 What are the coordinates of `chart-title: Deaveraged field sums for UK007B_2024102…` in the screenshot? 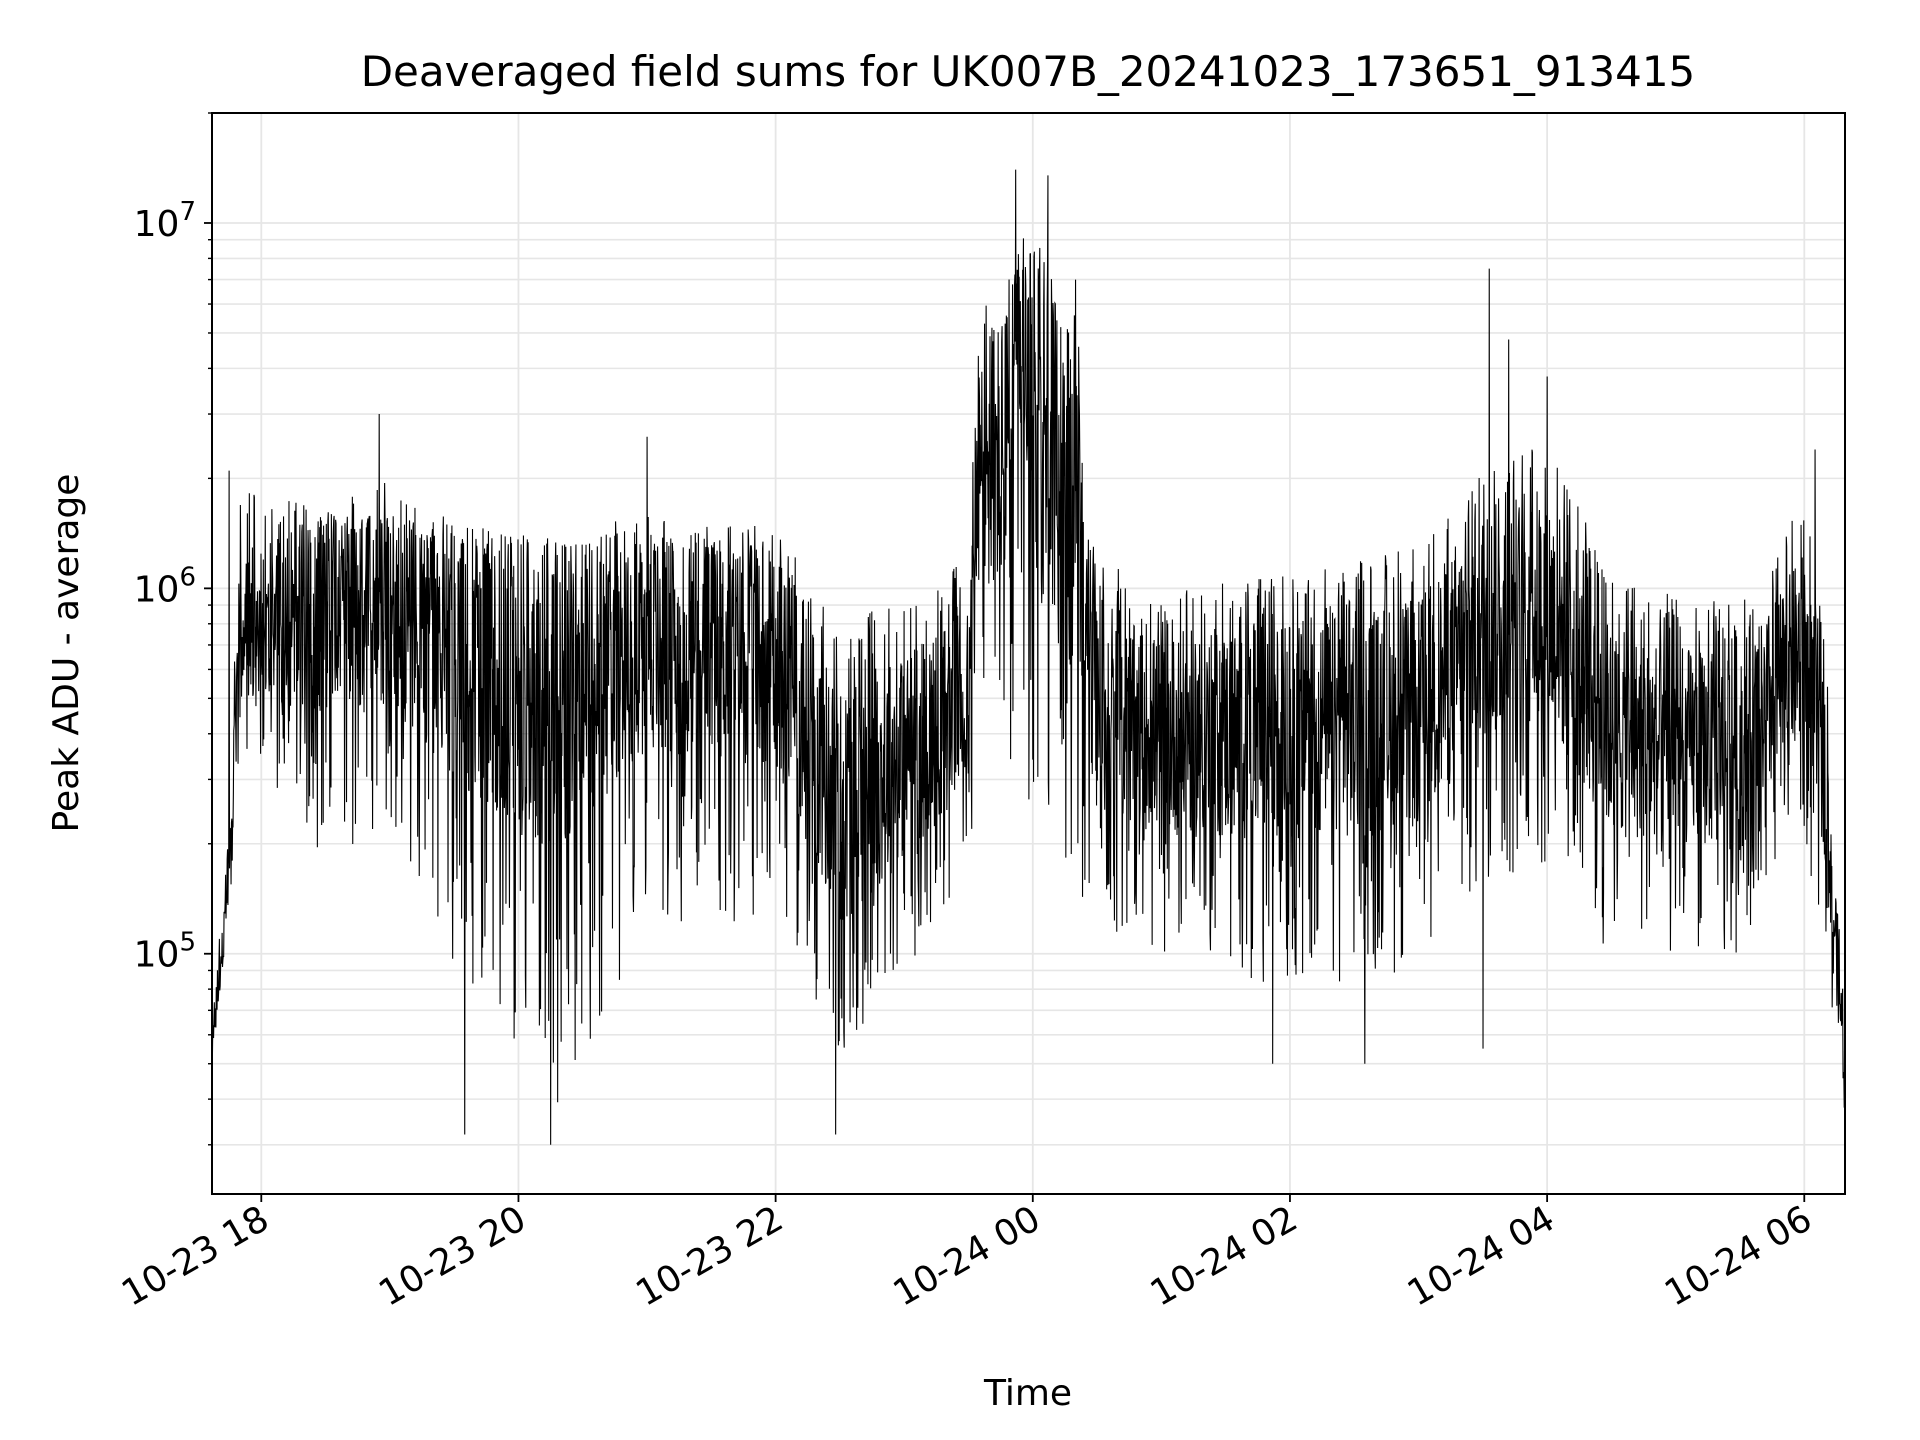 It's located at (1028, 71).